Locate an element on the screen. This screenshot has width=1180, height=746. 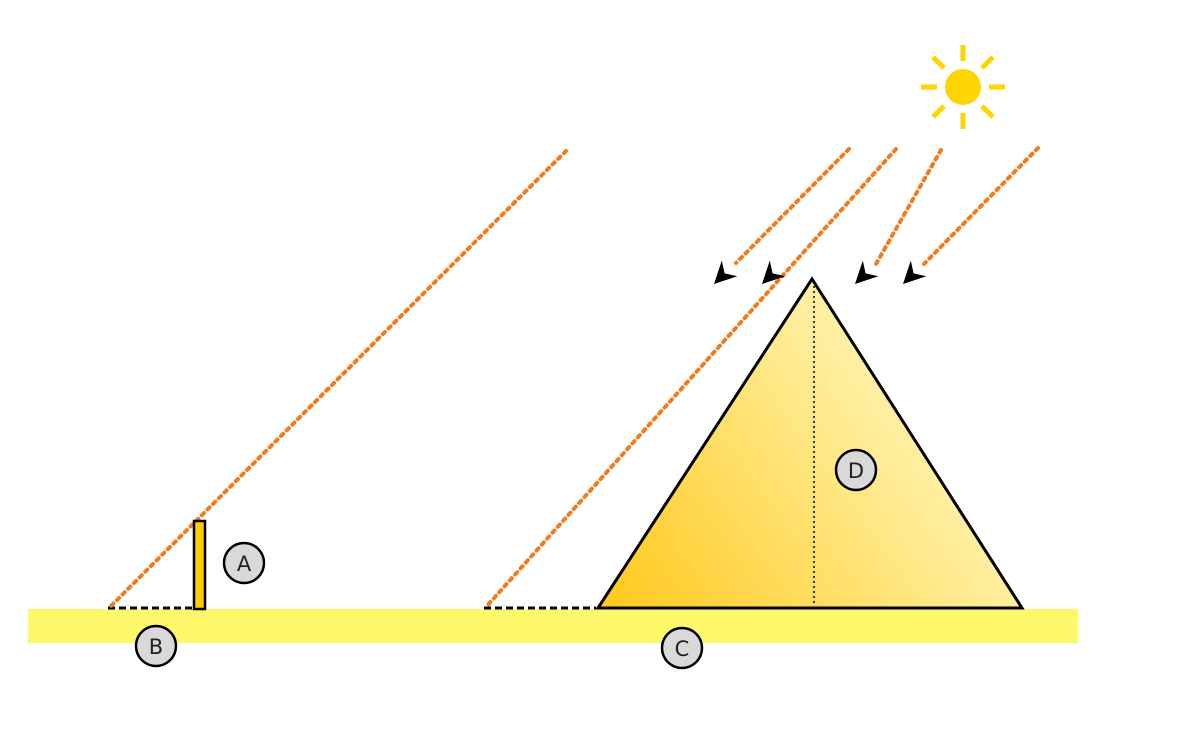
svg-text: A is located at coordinates (244, 564).